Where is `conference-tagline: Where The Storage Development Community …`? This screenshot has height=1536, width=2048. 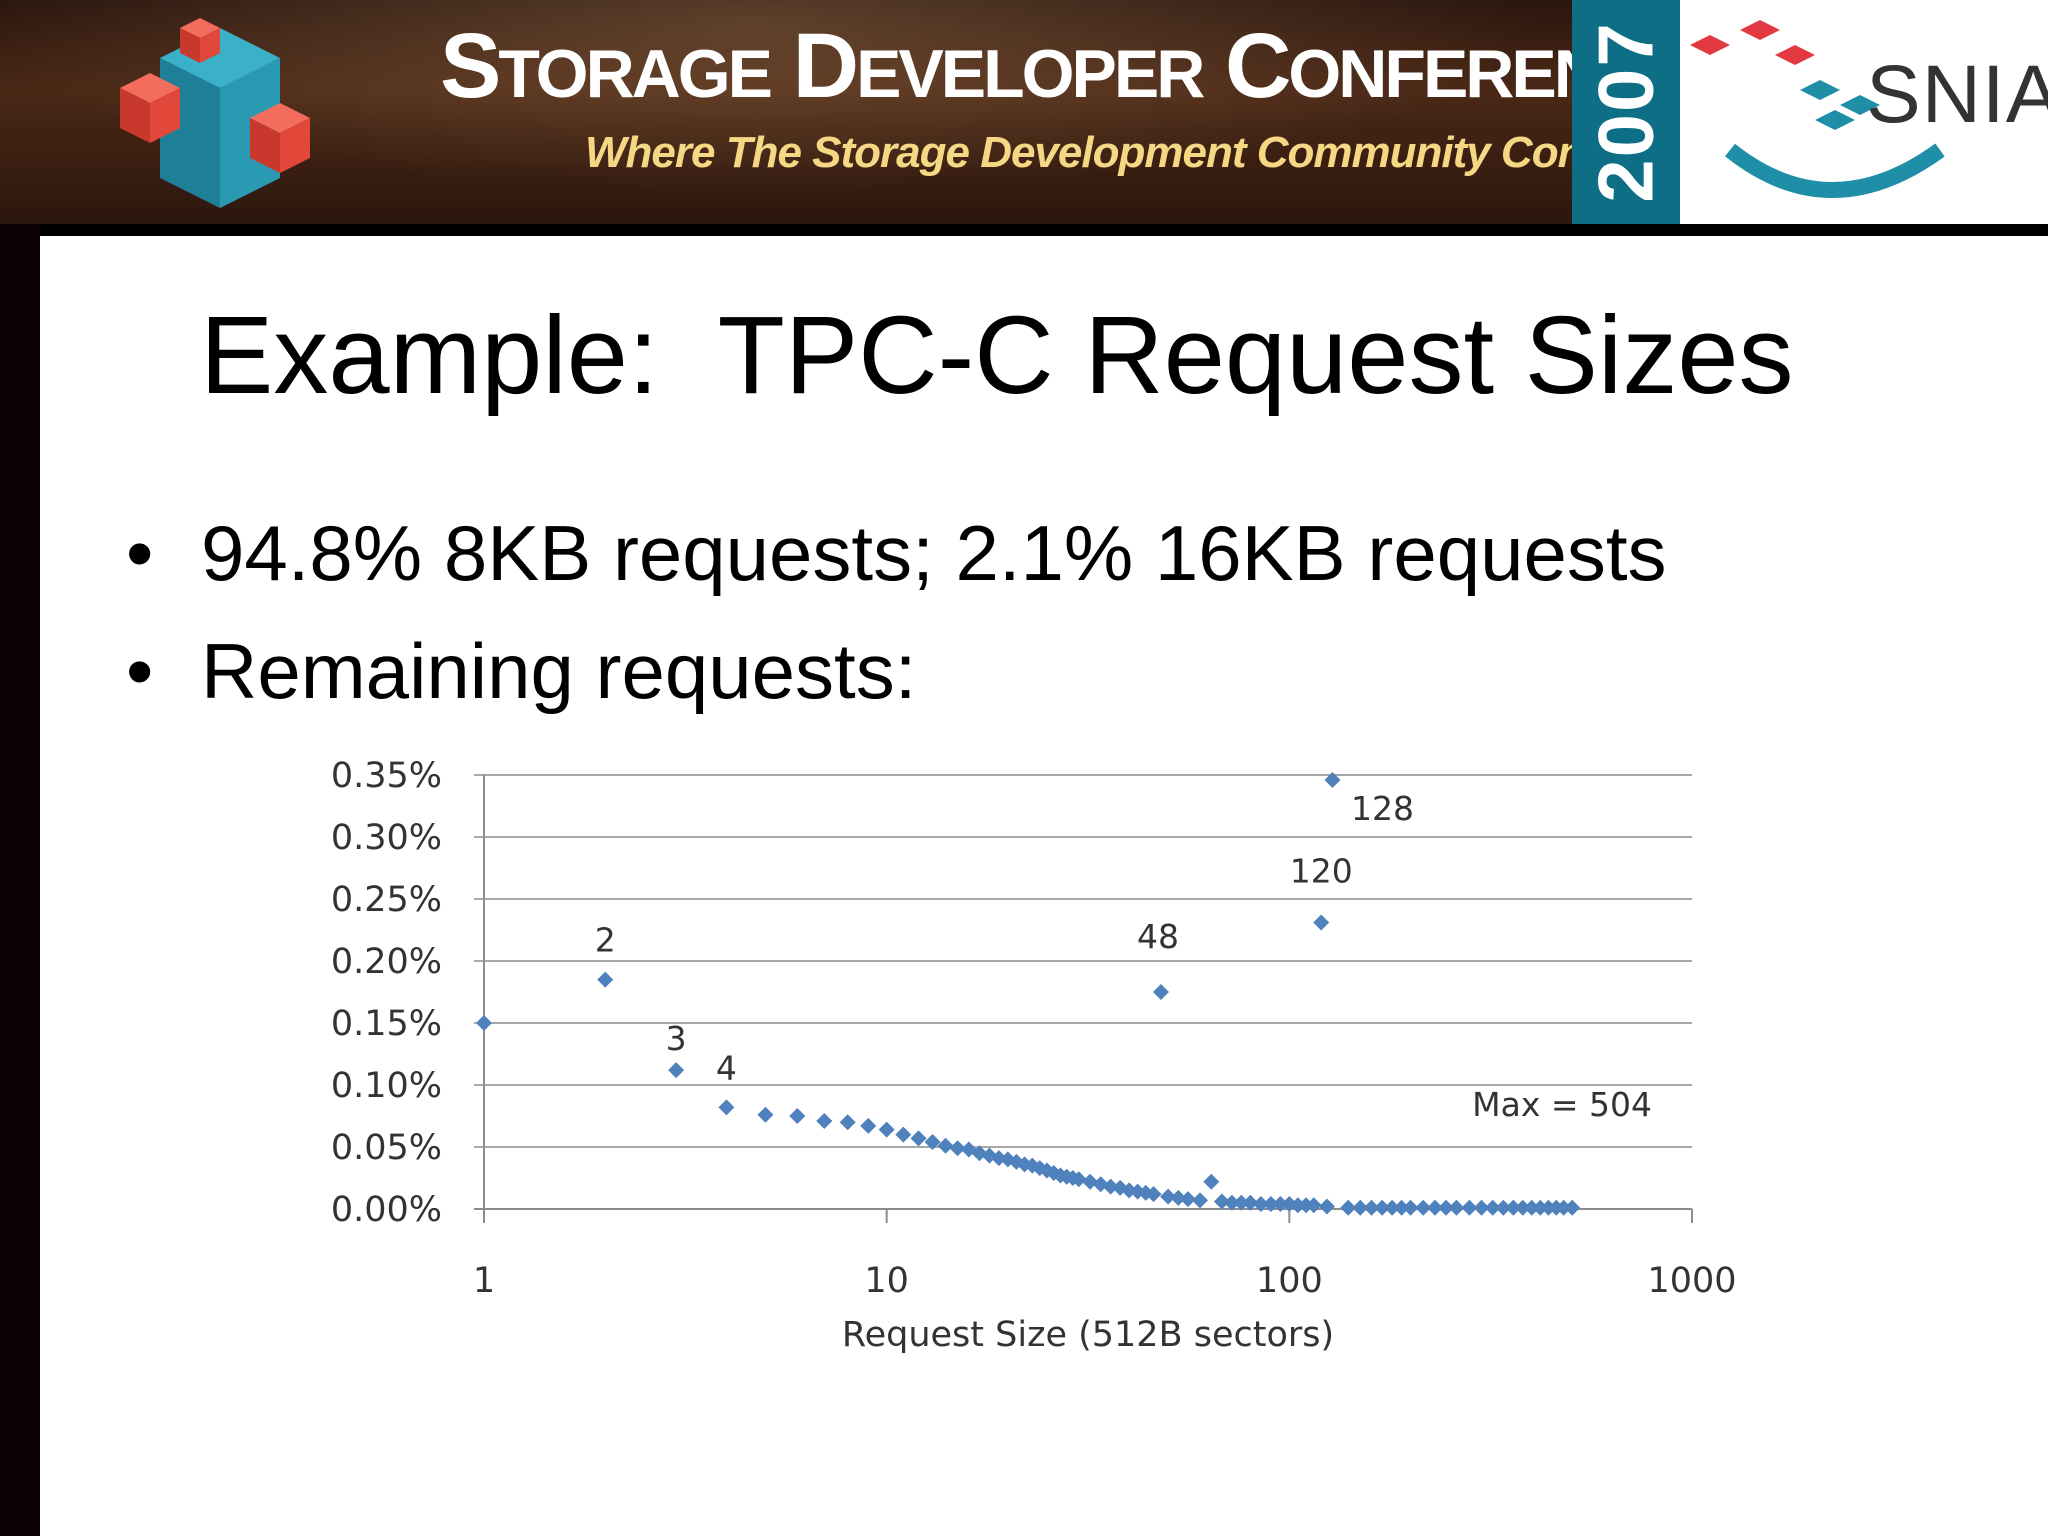
conference-tagline: Where The Storage Development Community … is located at coordinates (1139, 152).